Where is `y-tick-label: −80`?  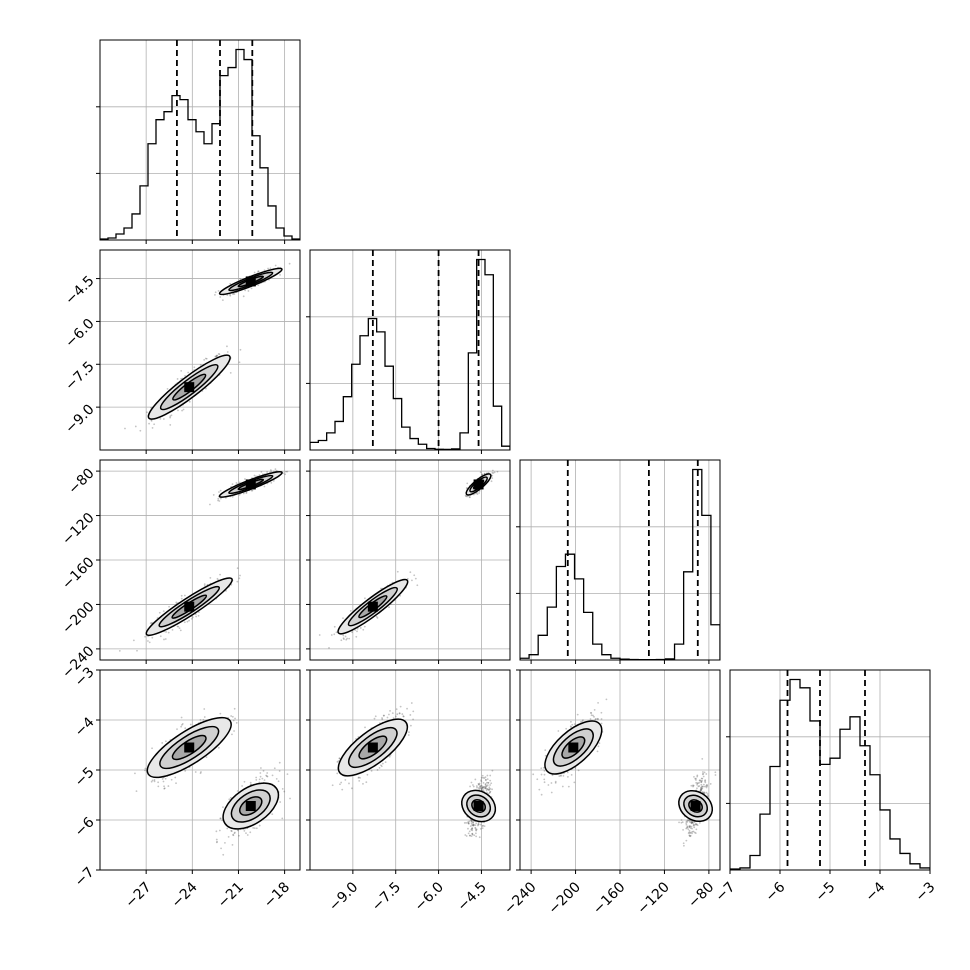
y-tick-label: −80 is located at coordinates (81, 481).